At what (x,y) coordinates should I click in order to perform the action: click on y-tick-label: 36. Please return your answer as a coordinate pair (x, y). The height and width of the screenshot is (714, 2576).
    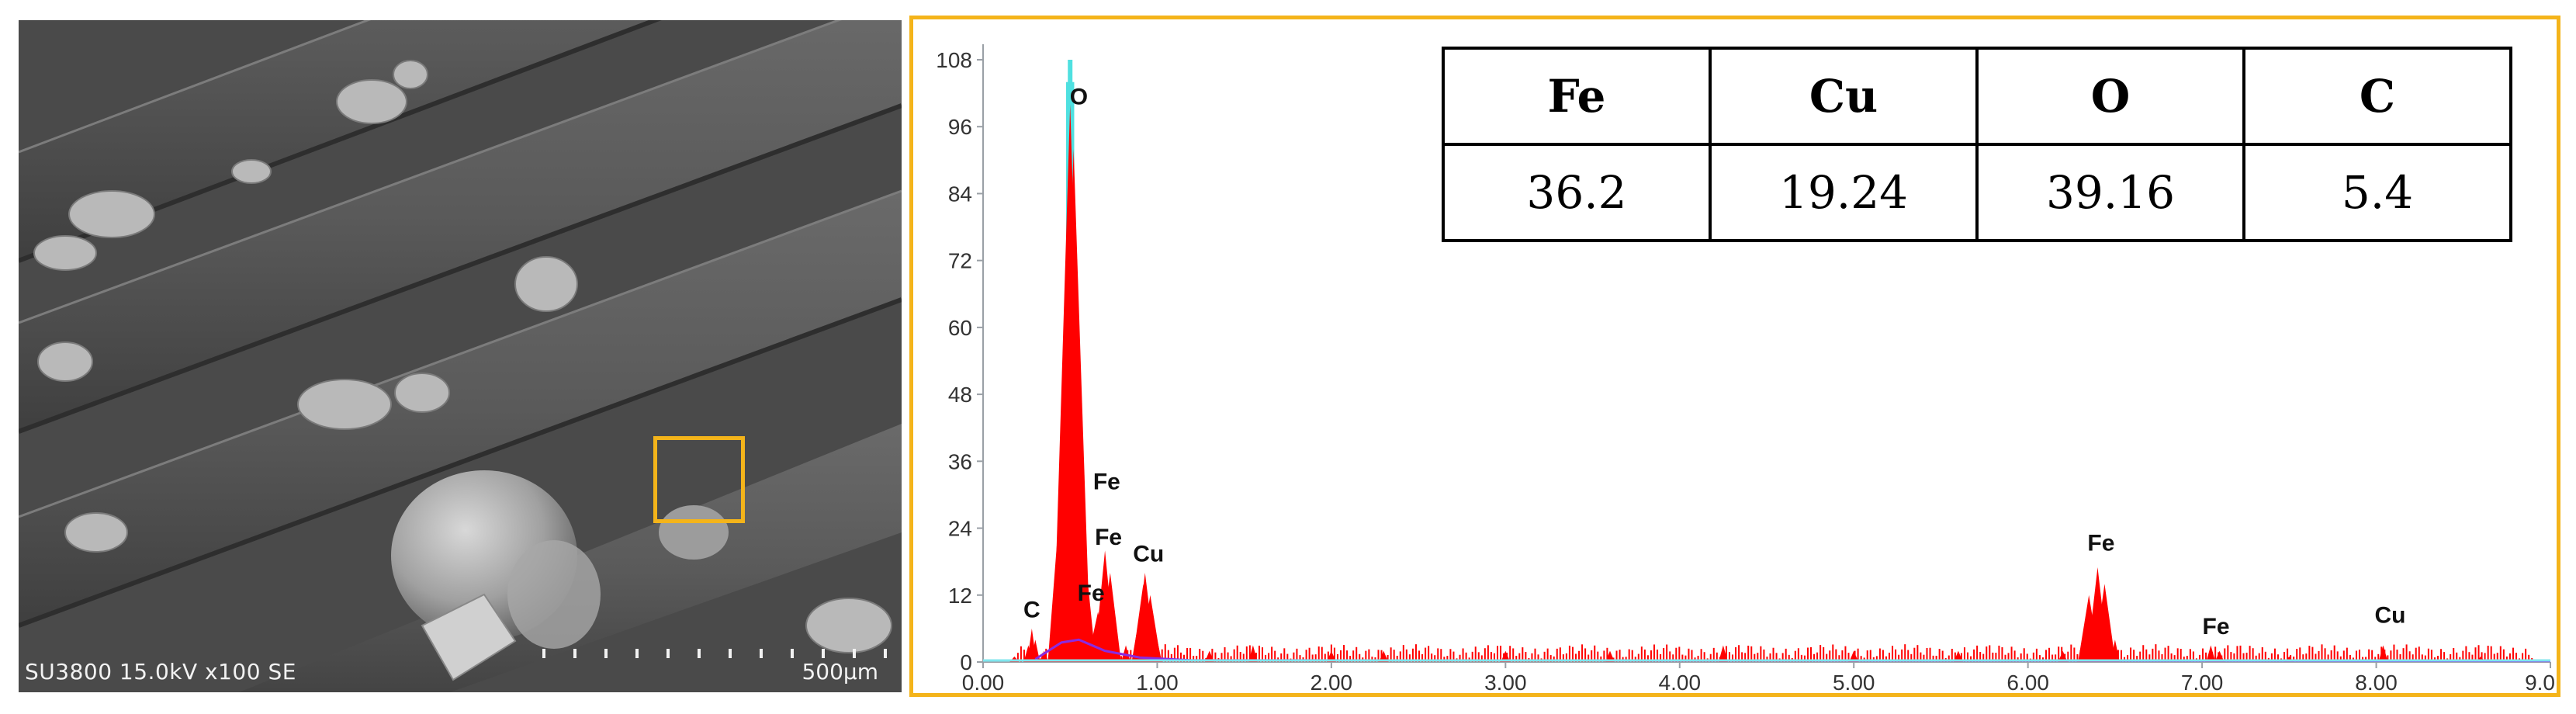
    Looking at the image, I should click on (960, 461).